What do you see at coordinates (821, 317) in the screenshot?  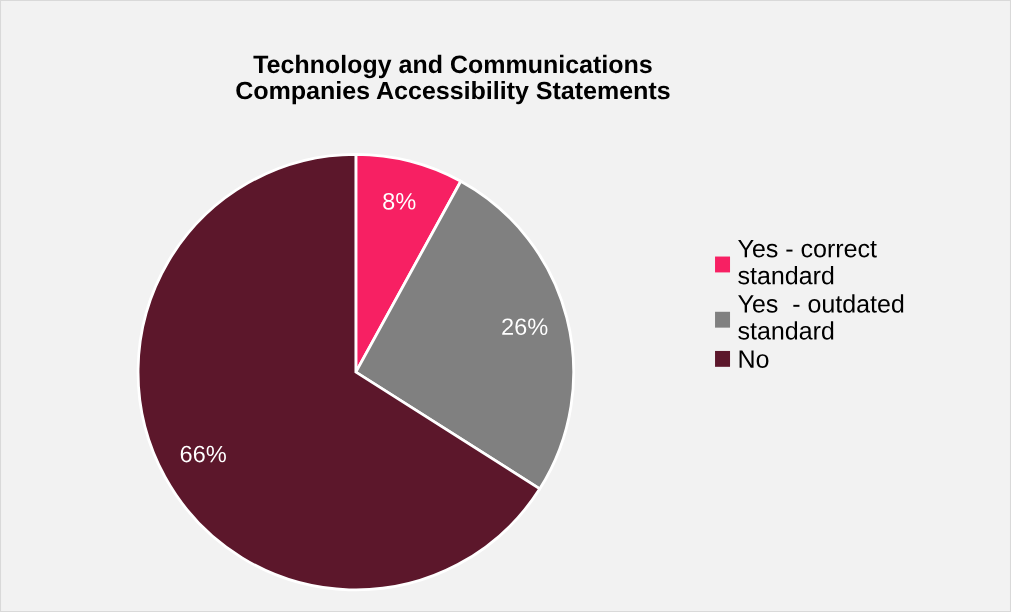 I see `legend-label: Yes - outdated standard` at bounding box center [821, 317].